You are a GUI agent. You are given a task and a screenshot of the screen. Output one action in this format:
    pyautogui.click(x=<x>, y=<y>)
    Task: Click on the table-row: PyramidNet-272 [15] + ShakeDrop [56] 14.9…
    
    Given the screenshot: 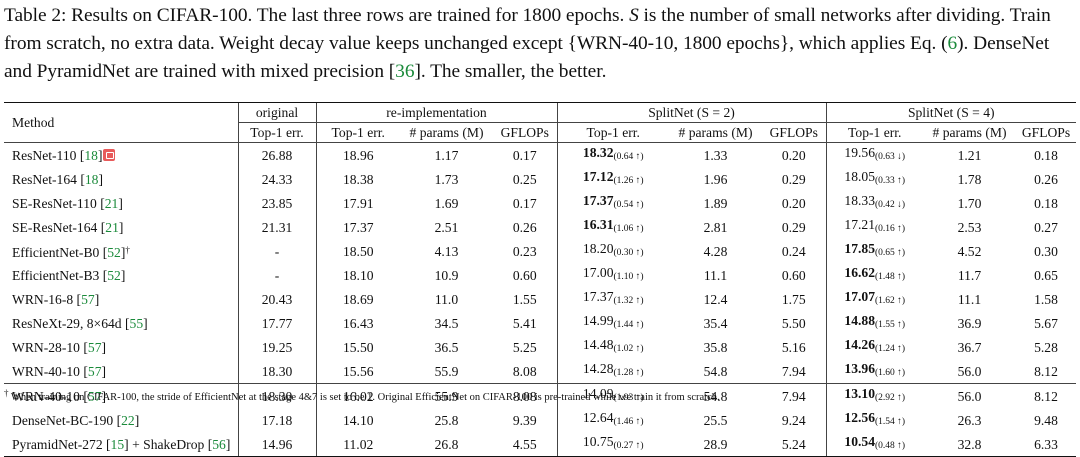 What is the action you would take?
    pyautogui.click(x=540, y=444)
    